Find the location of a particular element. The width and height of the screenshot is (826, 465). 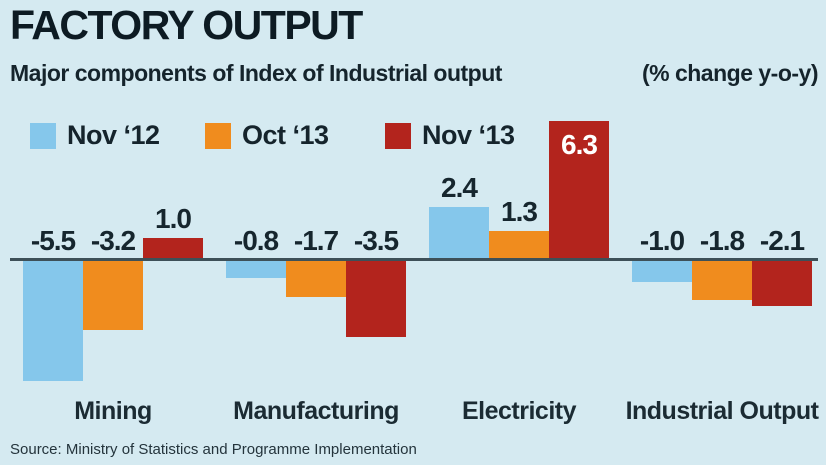

legend-label: Nov ‘13 is located at coordinates (468, 135).